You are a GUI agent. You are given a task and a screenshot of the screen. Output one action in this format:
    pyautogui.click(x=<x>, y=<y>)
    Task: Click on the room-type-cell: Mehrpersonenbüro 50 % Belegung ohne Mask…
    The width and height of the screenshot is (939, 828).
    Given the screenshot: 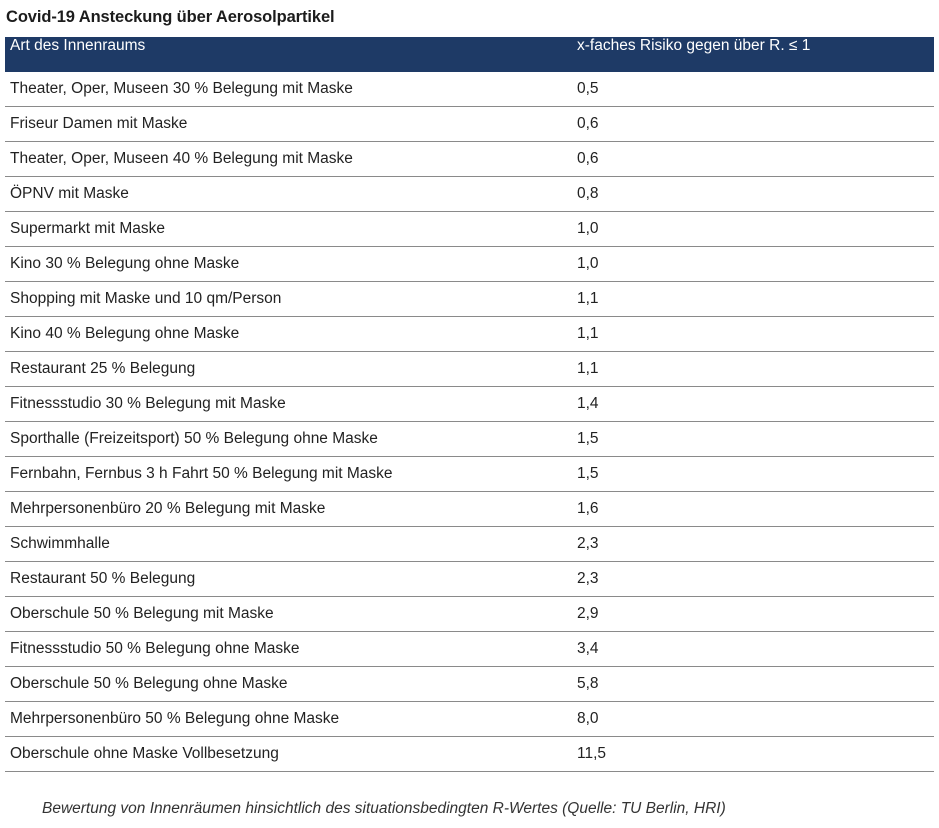 What is the action you would take?
    pyautogui.click(x=175, y=718)
    